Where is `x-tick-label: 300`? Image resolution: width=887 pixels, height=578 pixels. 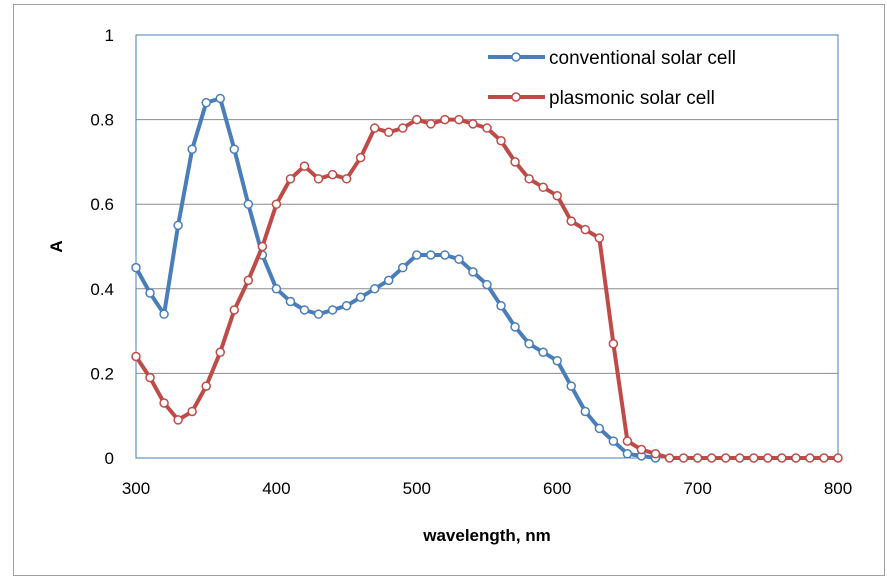 x-tick-label: 300 is located at coordinates (136, 488).